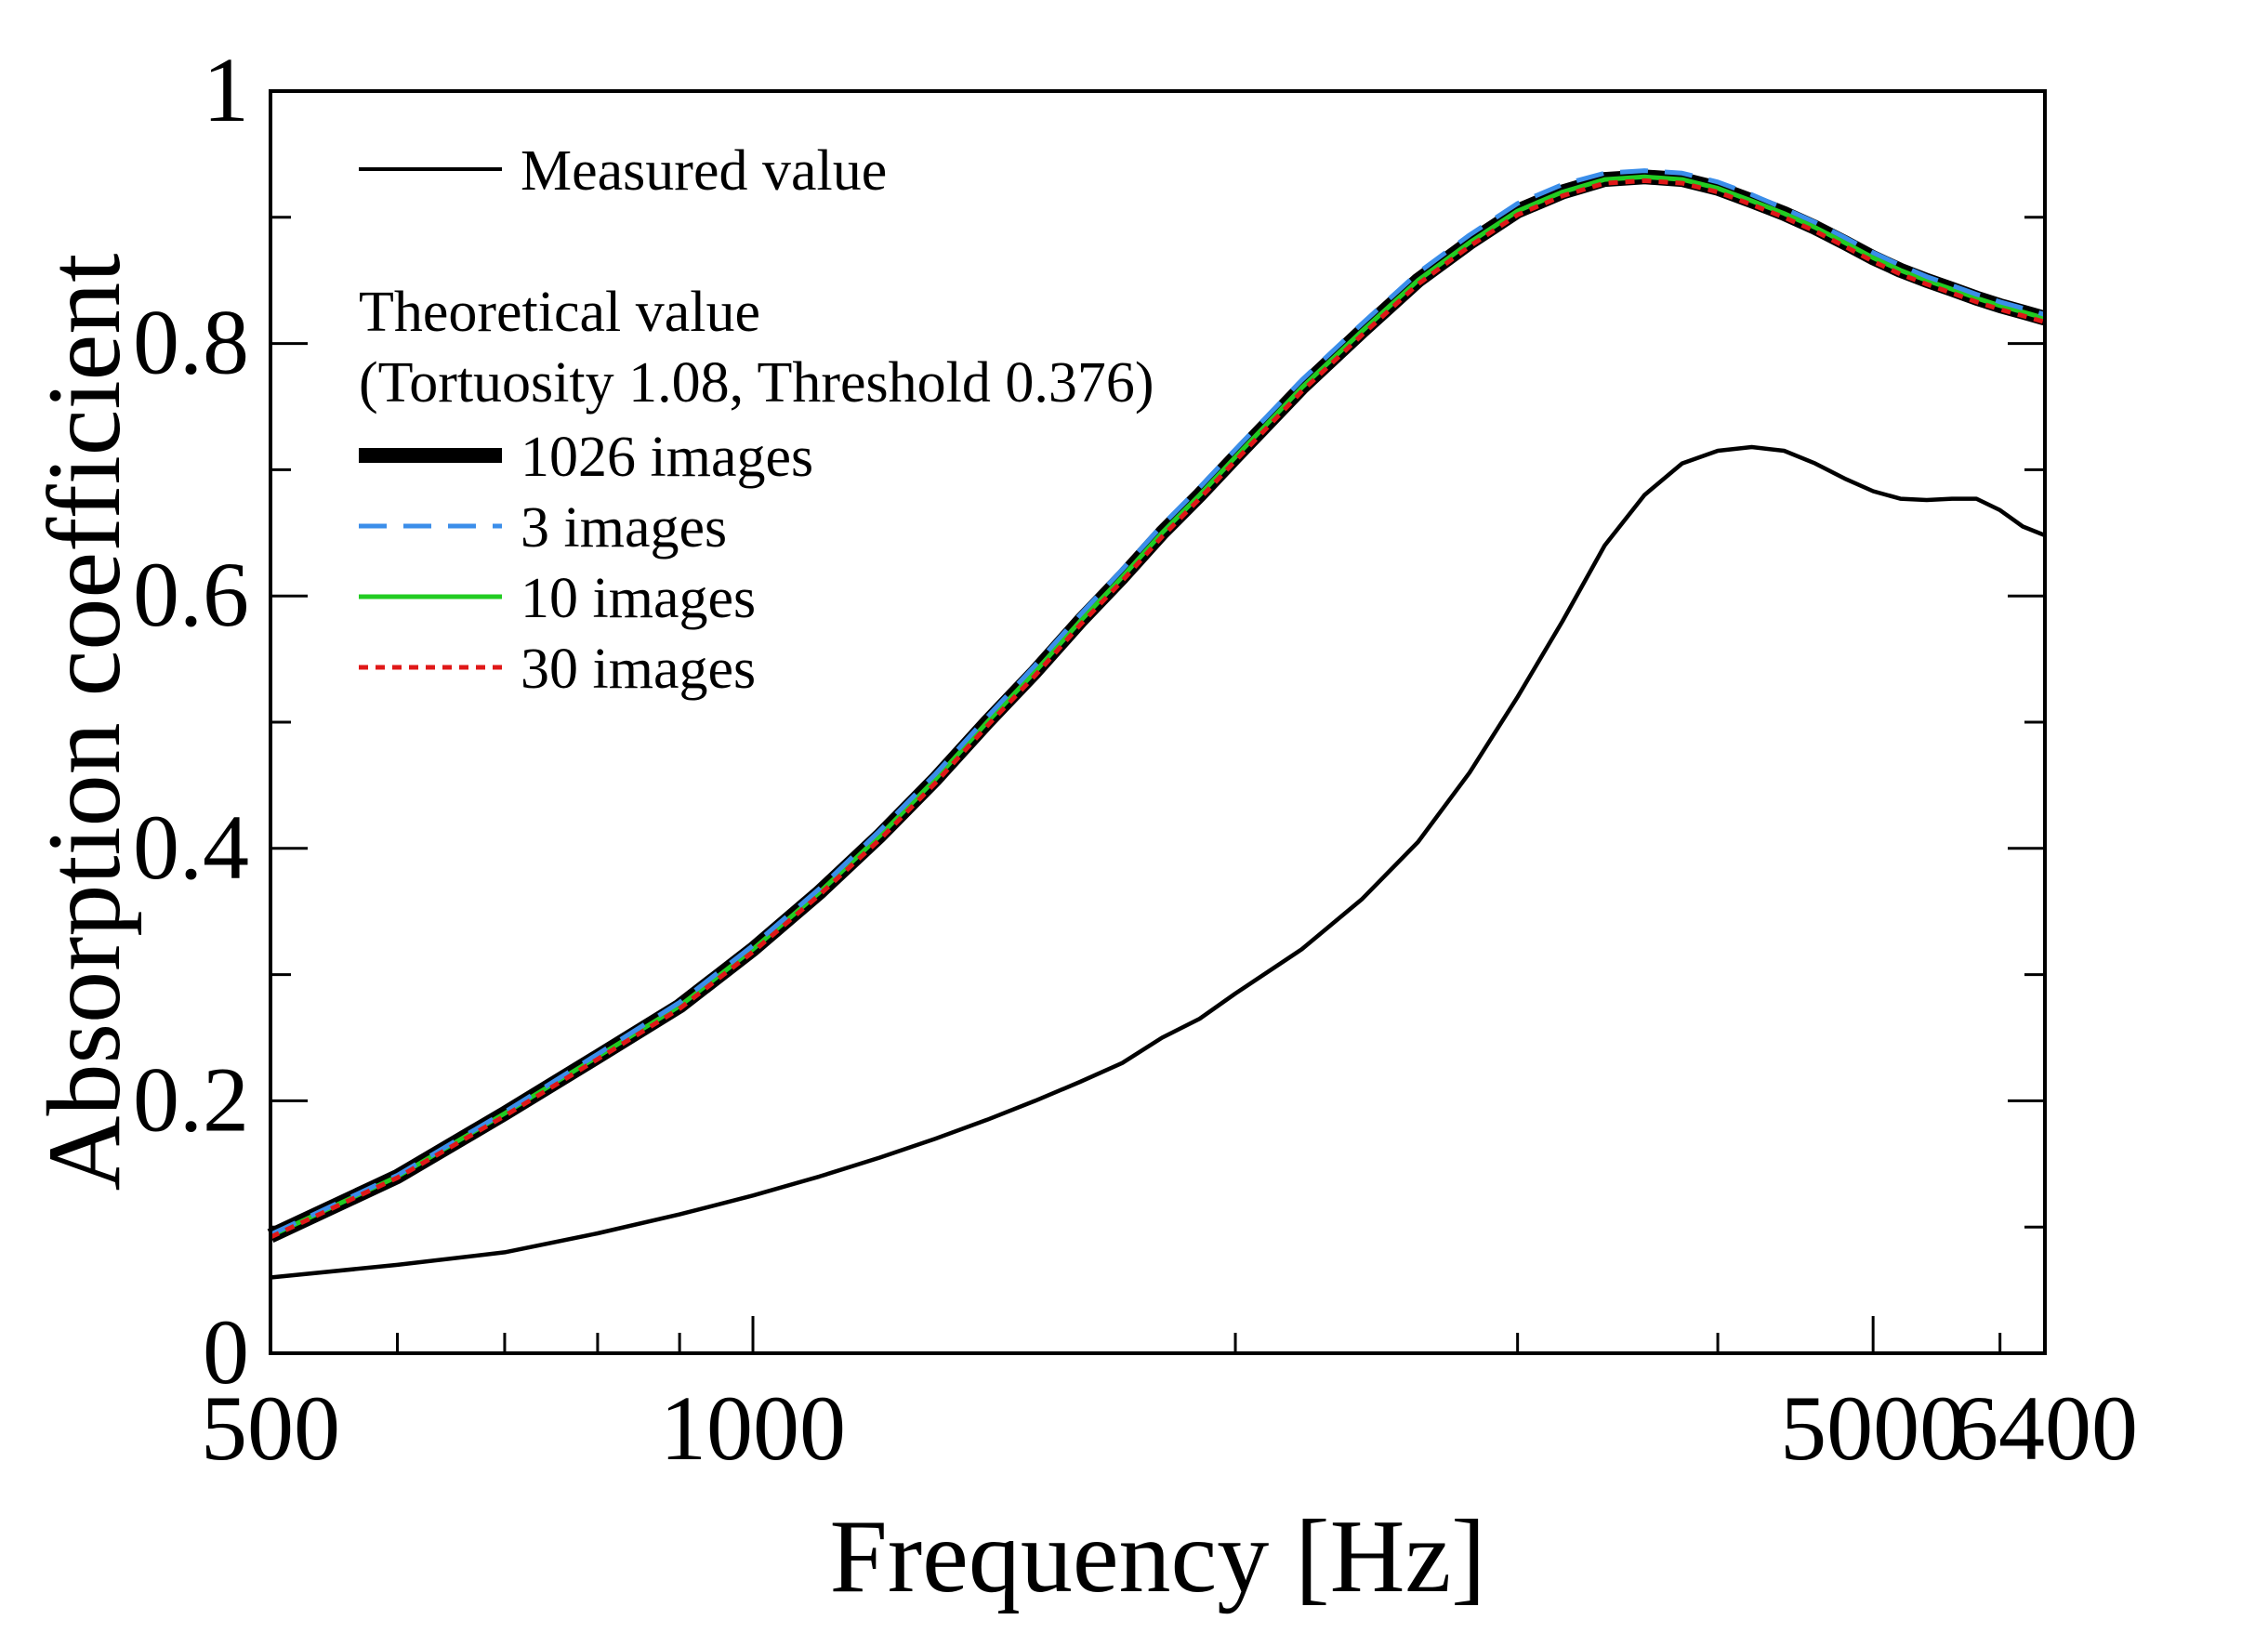  What do you see at coordinates (753, 1428) in the screenshot?
I see `x-tick-label: 1000` at bounding box center [753, 1428].